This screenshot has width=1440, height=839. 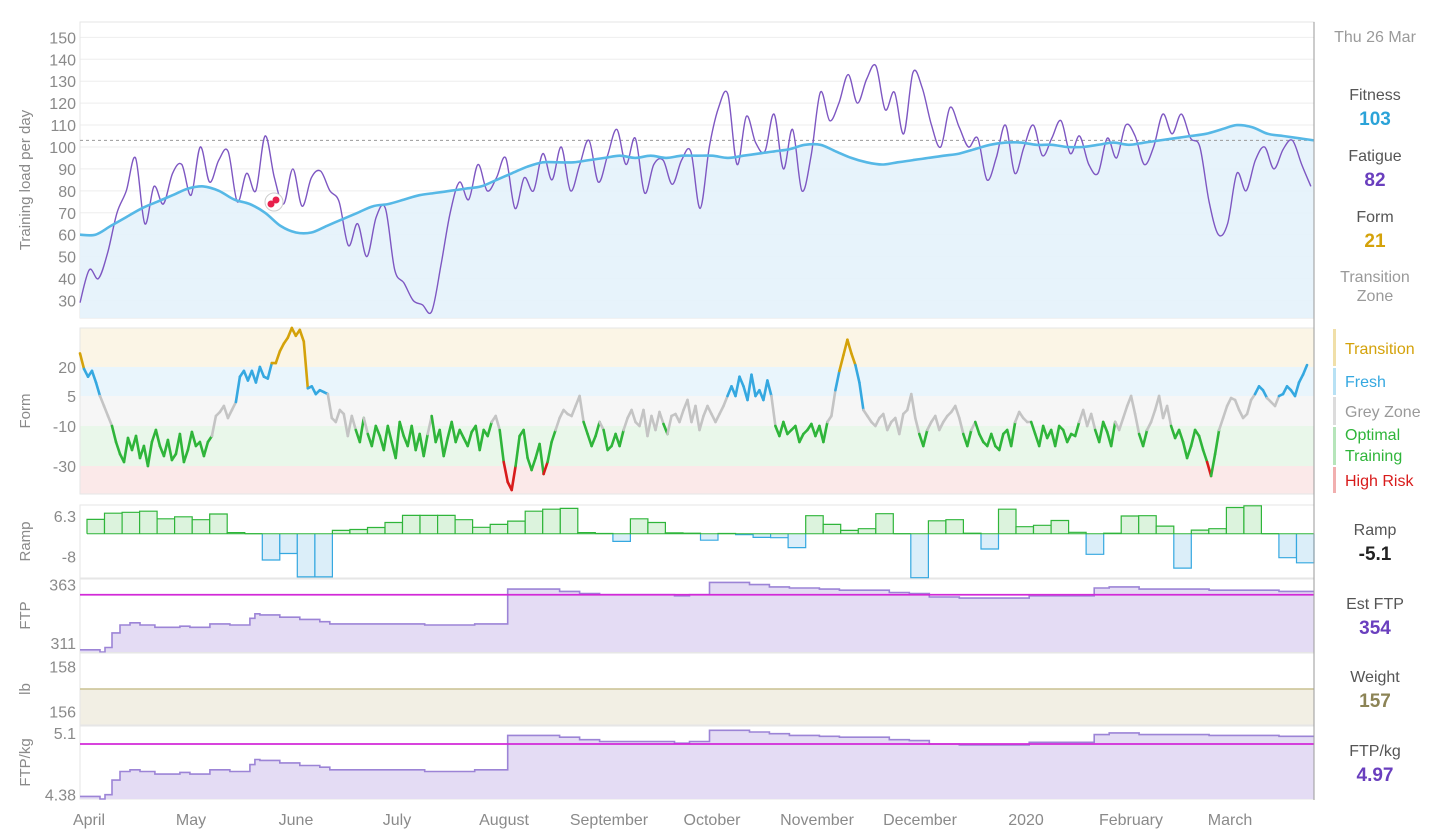 What do you see at coordinates (817, 820) in the screenshot?
I see `x-tick-label: November` at bounding box center [817, 820].